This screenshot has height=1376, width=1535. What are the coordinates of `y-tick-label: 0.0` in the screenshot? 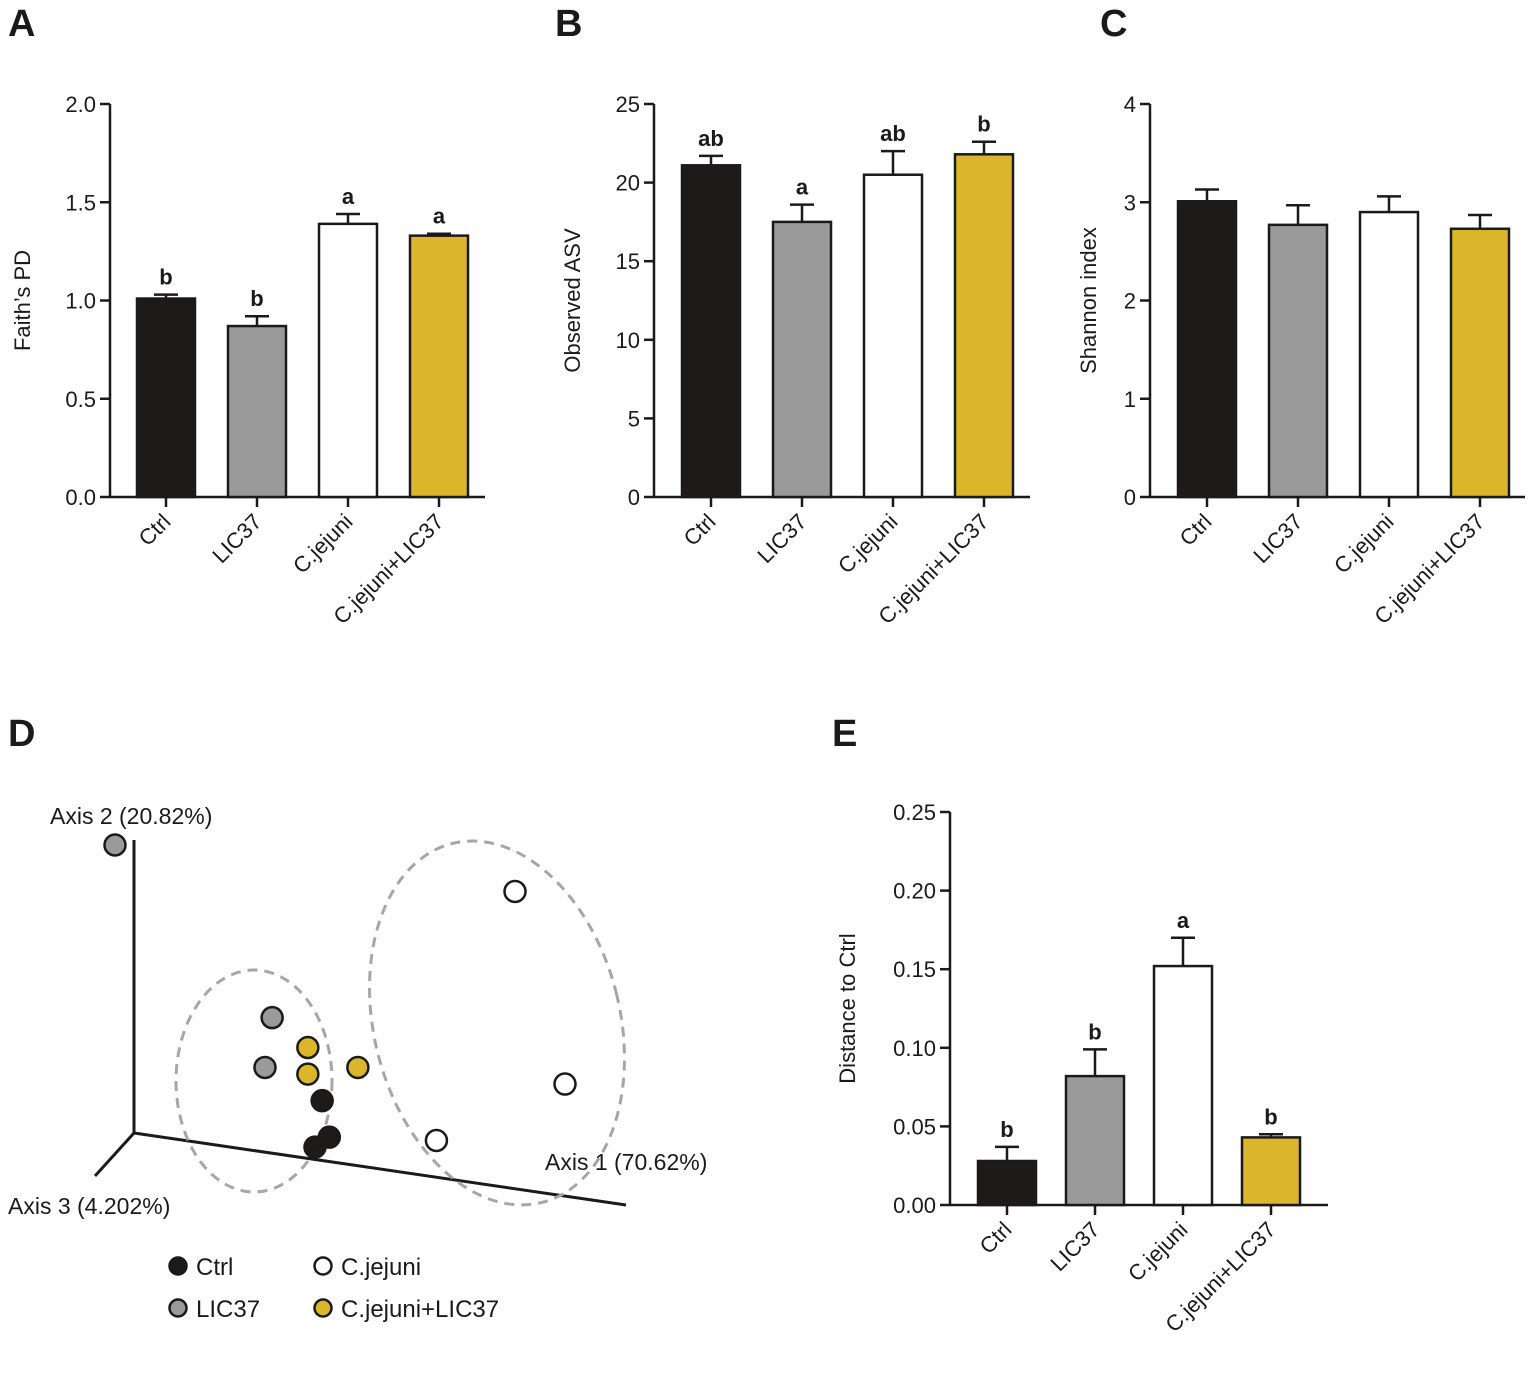 It's located at (80, 497).